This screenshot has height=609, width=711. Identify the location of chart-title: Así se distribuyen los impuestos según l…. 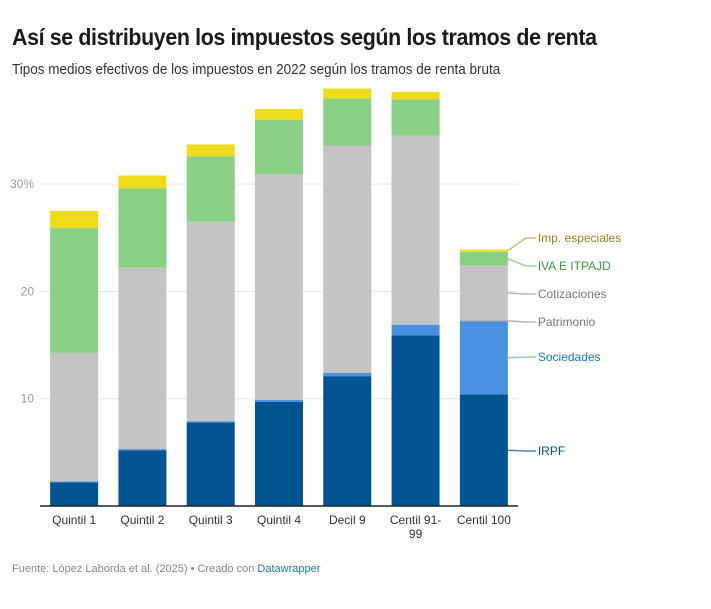
(304, 37).